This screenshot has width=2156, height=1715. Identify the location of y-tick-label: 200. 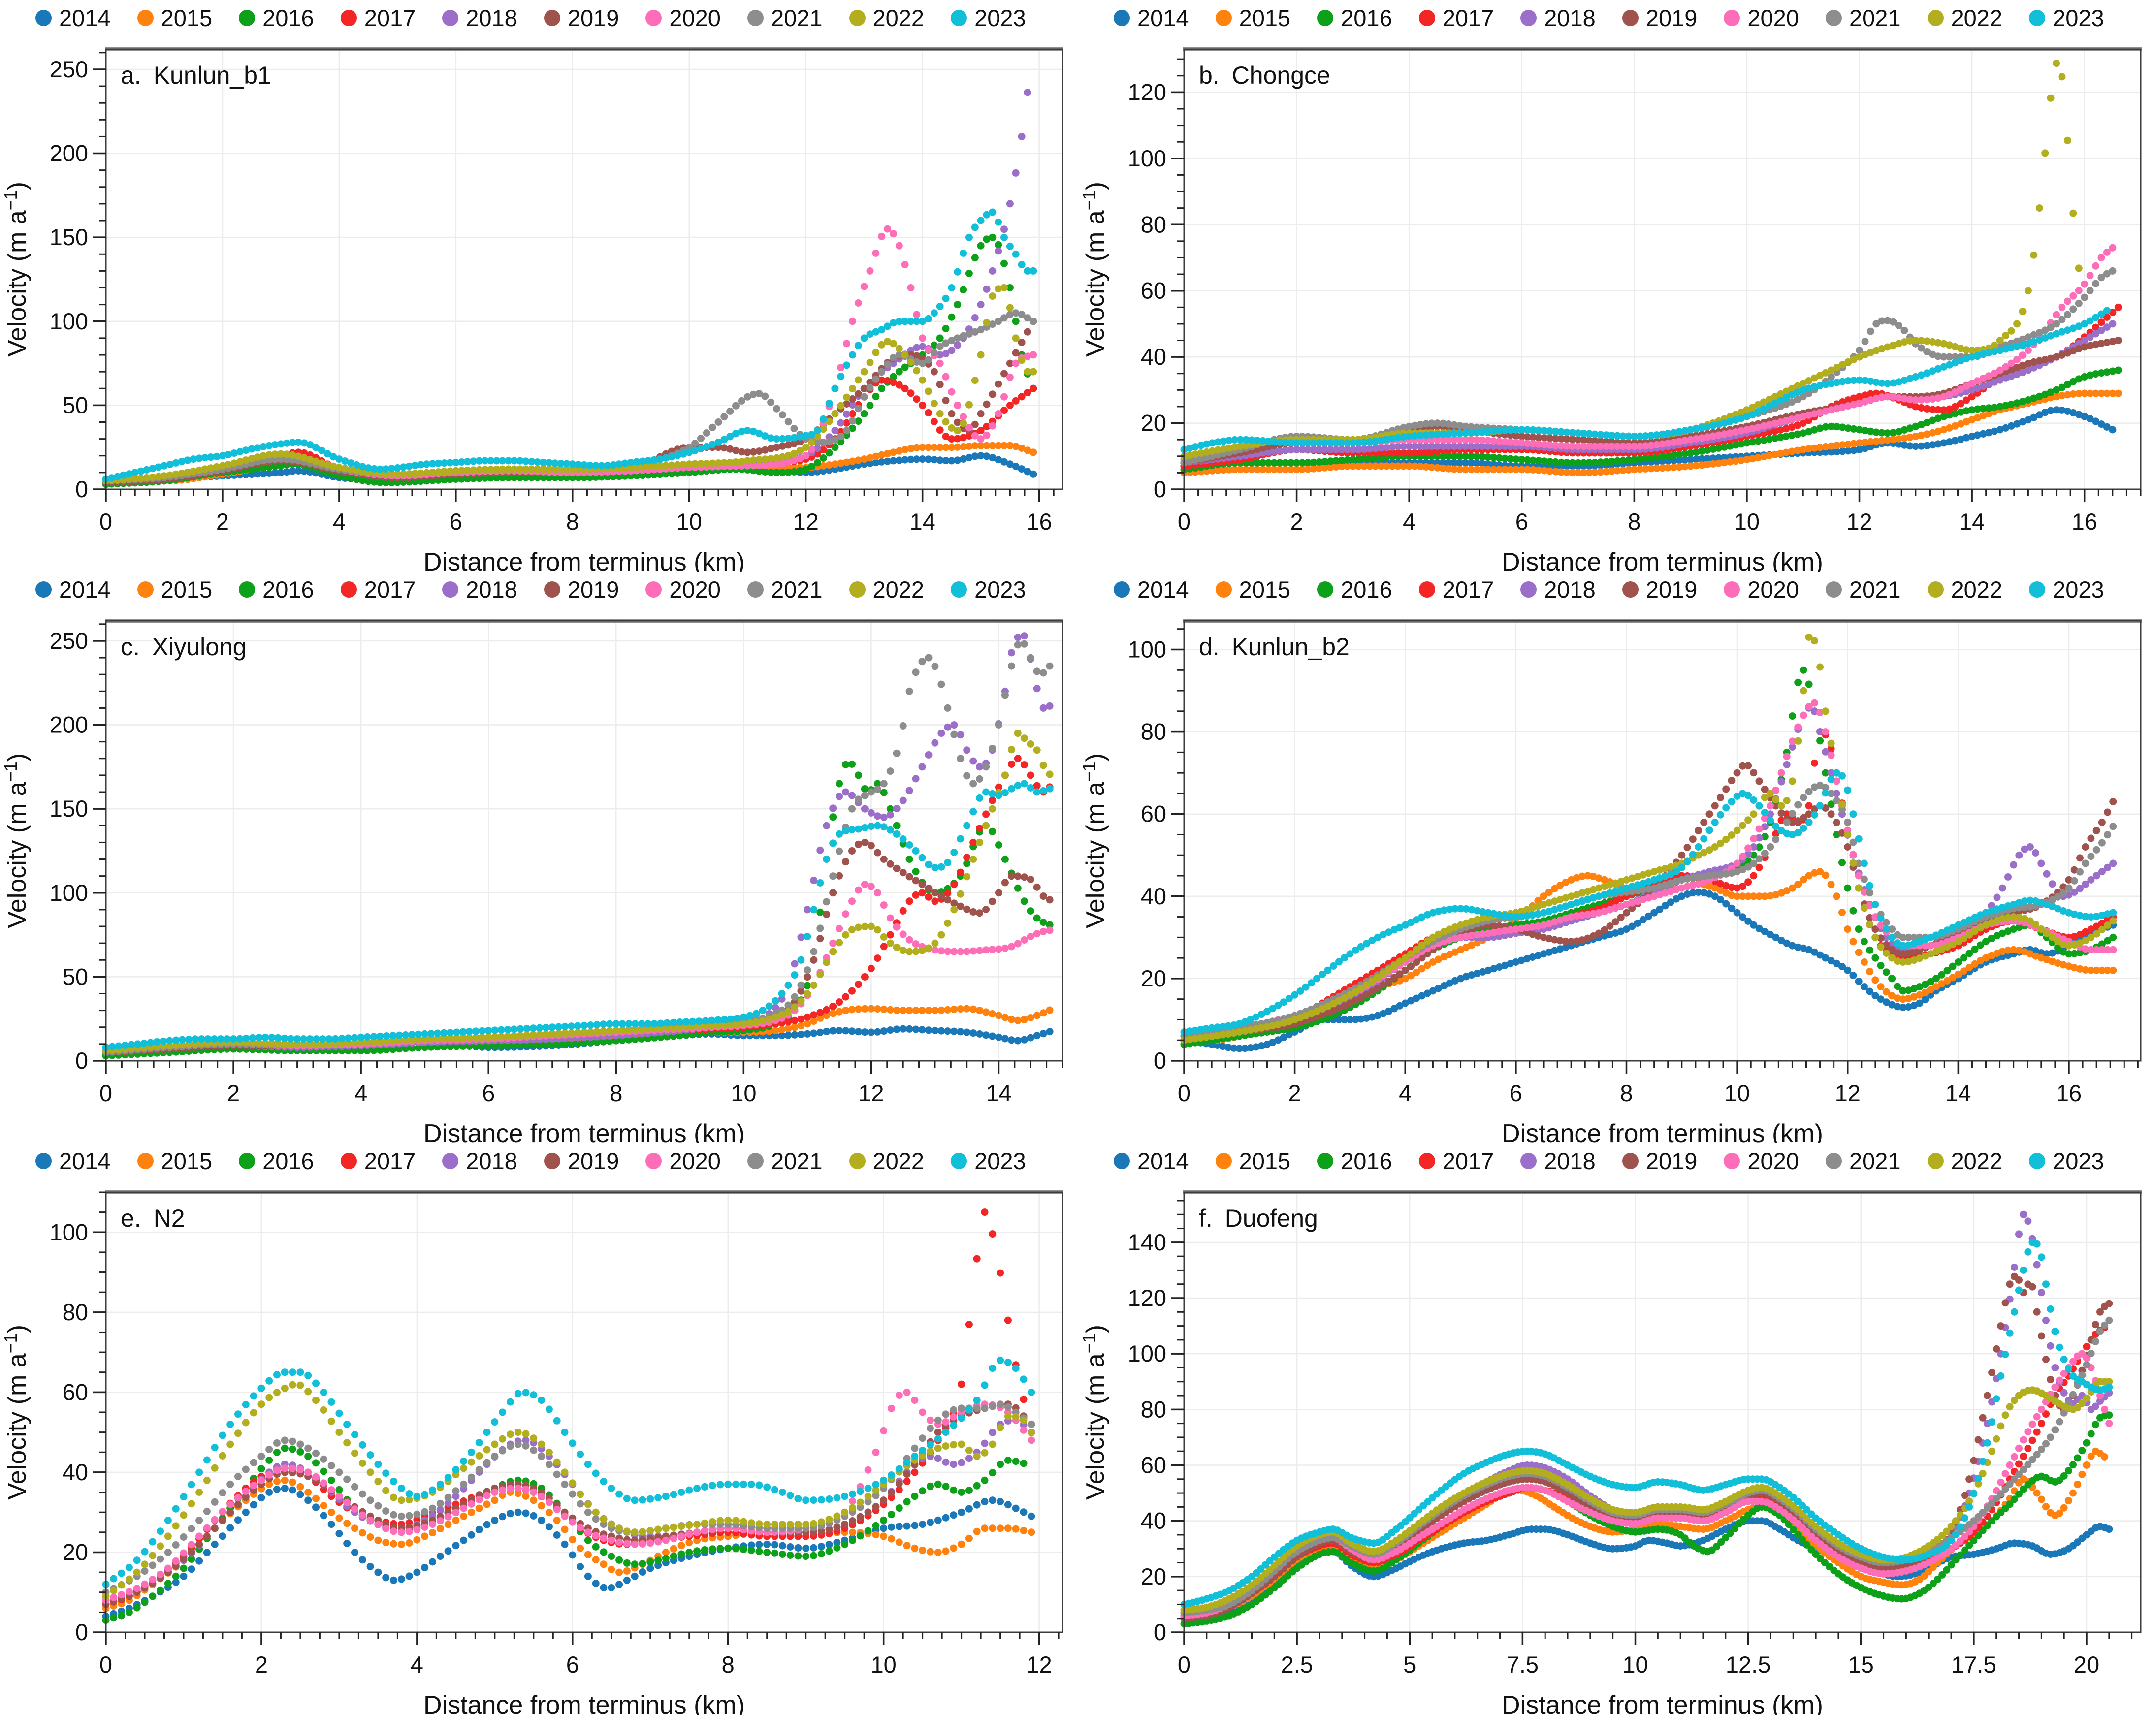
(69, 725).